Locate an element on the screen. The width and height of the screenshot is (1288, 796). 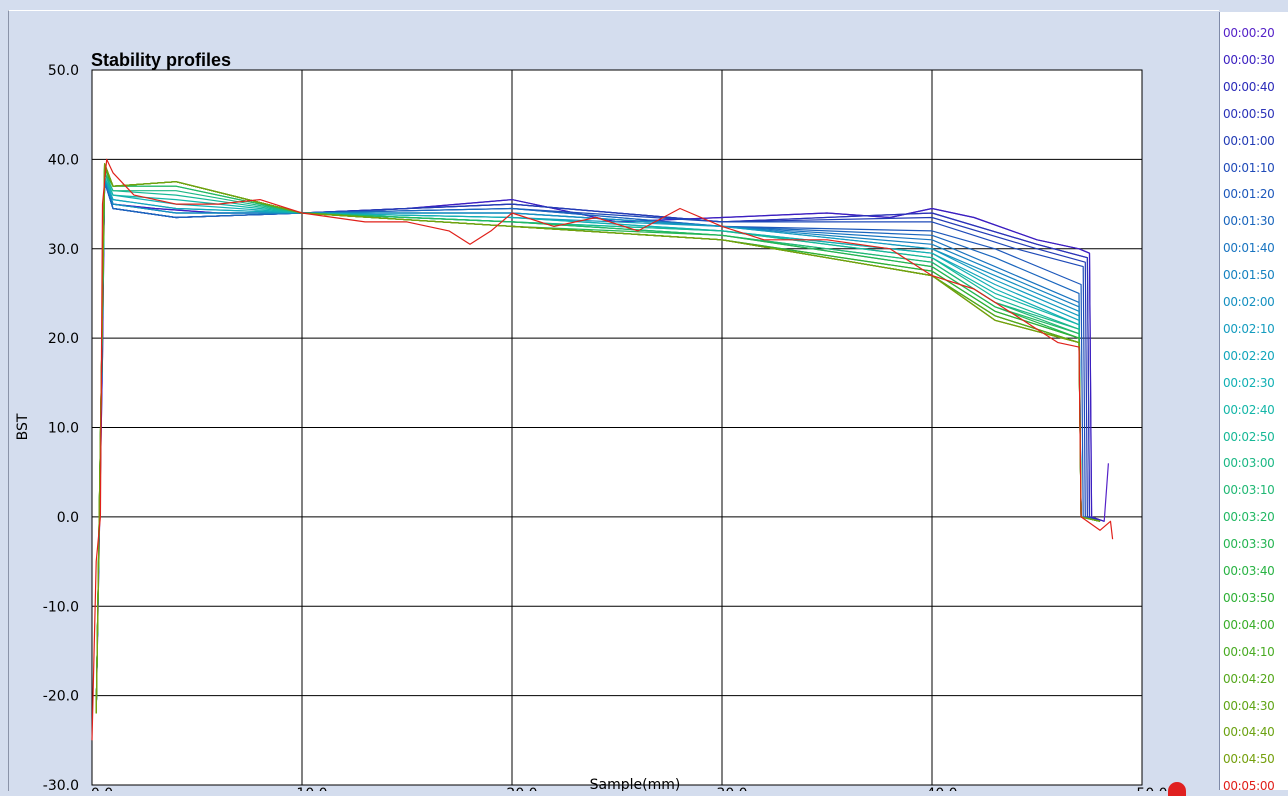
x-tick-label: 0.0 is located at coordinates (102, 788).